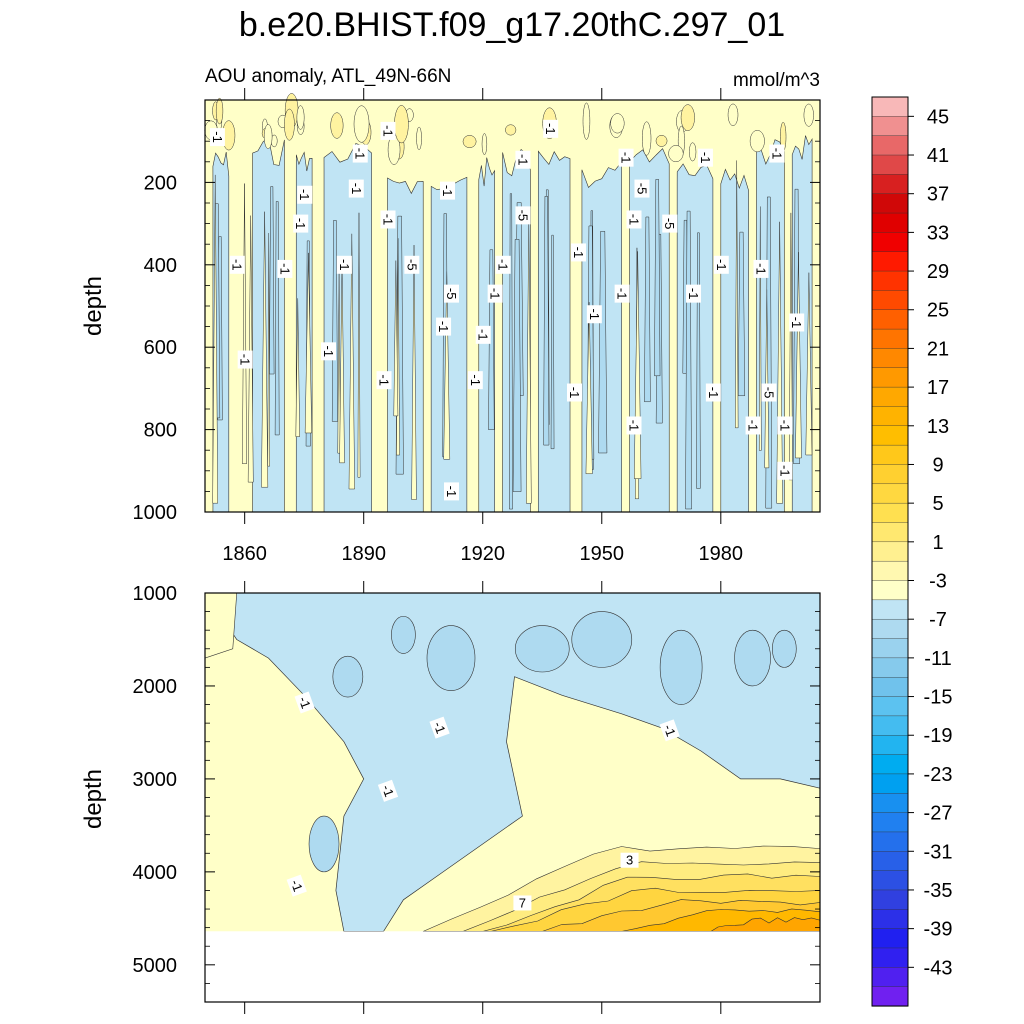  What do you see at coordinates (938, 195) in the screenshot?
I see `colorbar-label: 37` at bounding box center [938, 195].